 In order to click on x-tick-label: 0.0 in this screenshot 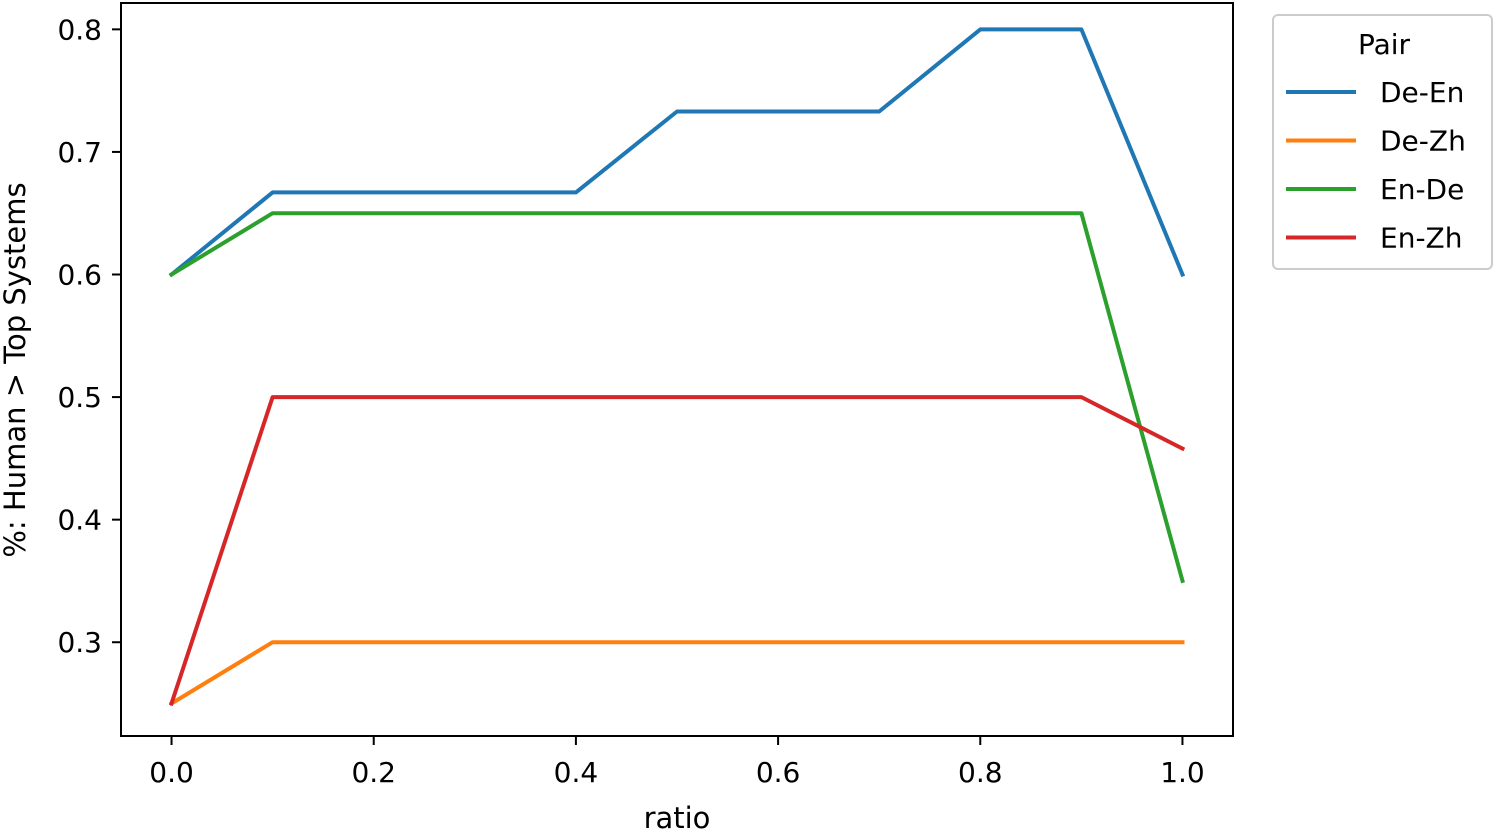, I will do `click(171, 772)`.